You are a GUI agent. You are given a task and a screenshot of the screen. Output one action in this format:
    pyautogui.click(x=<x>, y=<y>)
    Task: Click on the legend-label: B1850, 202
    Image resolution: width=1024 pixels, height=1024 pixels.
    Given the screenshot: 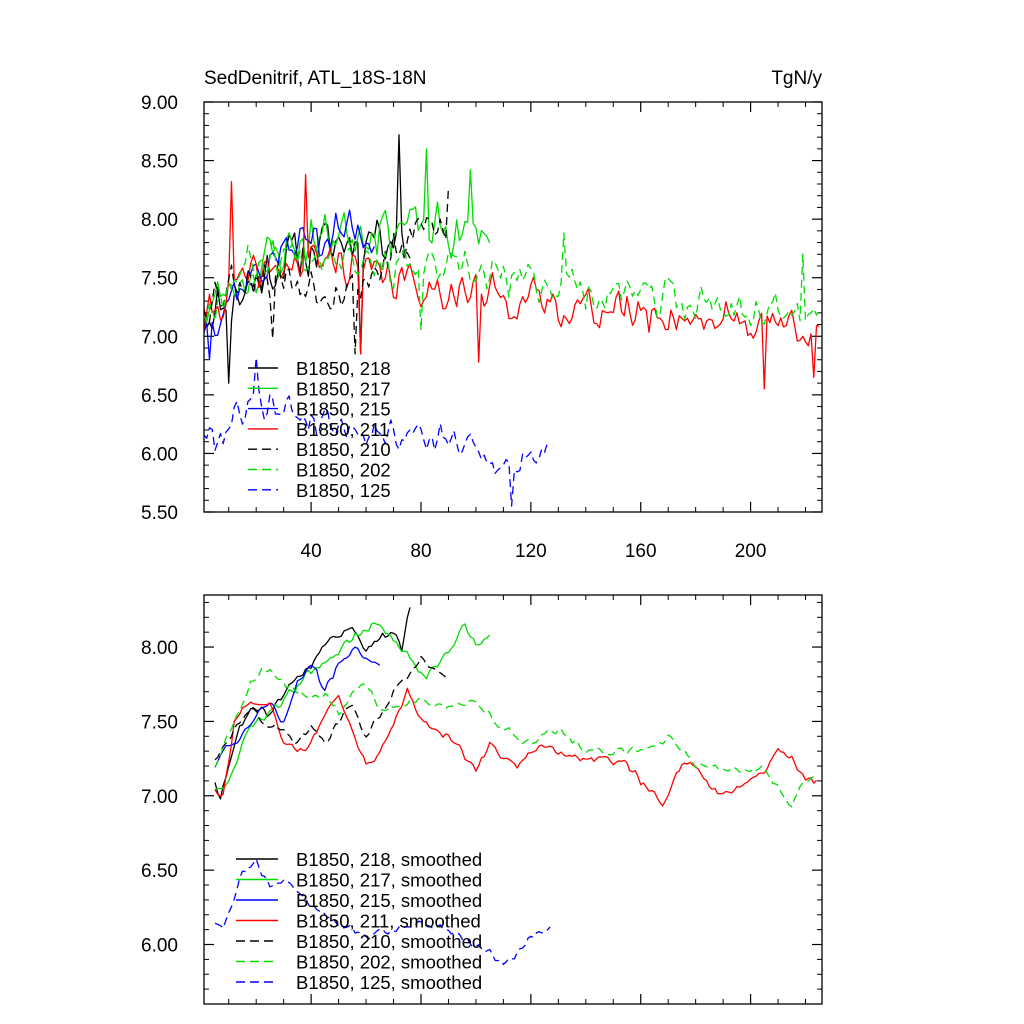 What is the action you would take?
    pyautogui.click(x=343, y=470)
    